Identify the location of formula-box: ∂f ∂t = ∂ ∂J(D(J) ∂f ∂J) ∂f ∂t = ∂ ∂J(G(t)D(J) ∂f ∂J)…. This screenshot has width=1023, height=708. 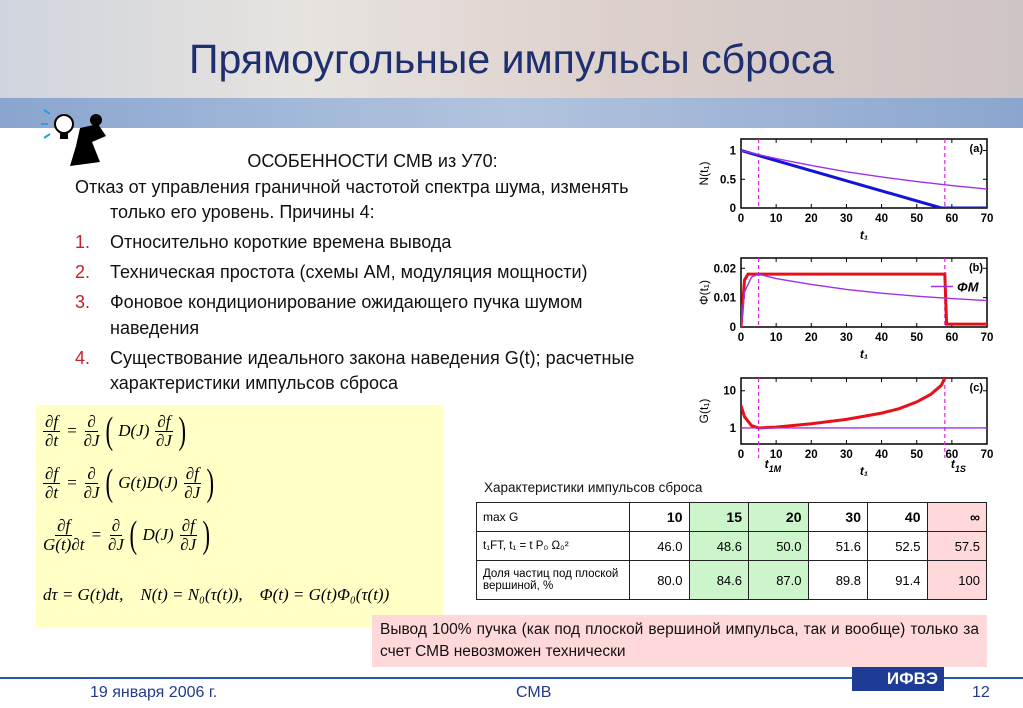
(239, 516).